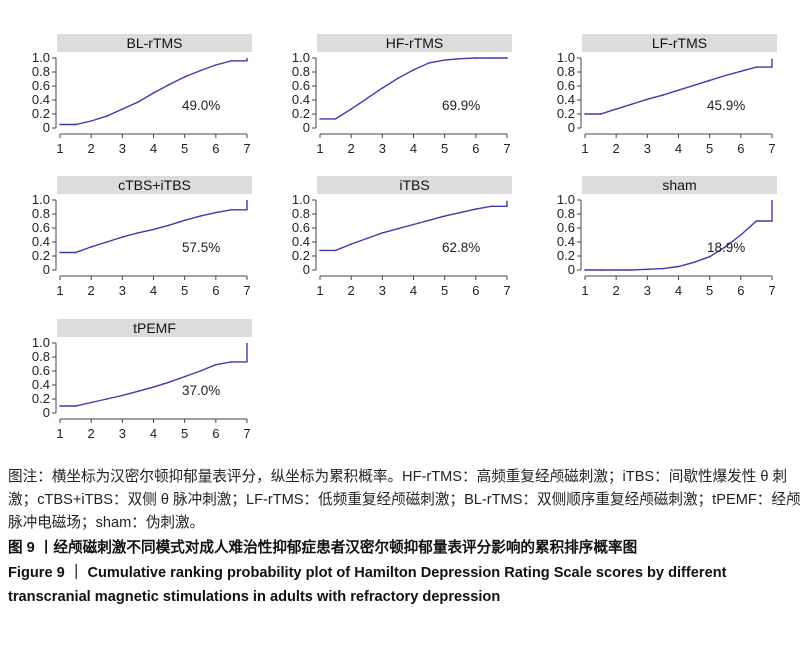 Image resolution: width=810 pixels, height=650 pixels. I want to click on chart-plot: 00.20.40.60.81.0 1 2 3 4 5 6 7 37.0%, so click(141, 388).